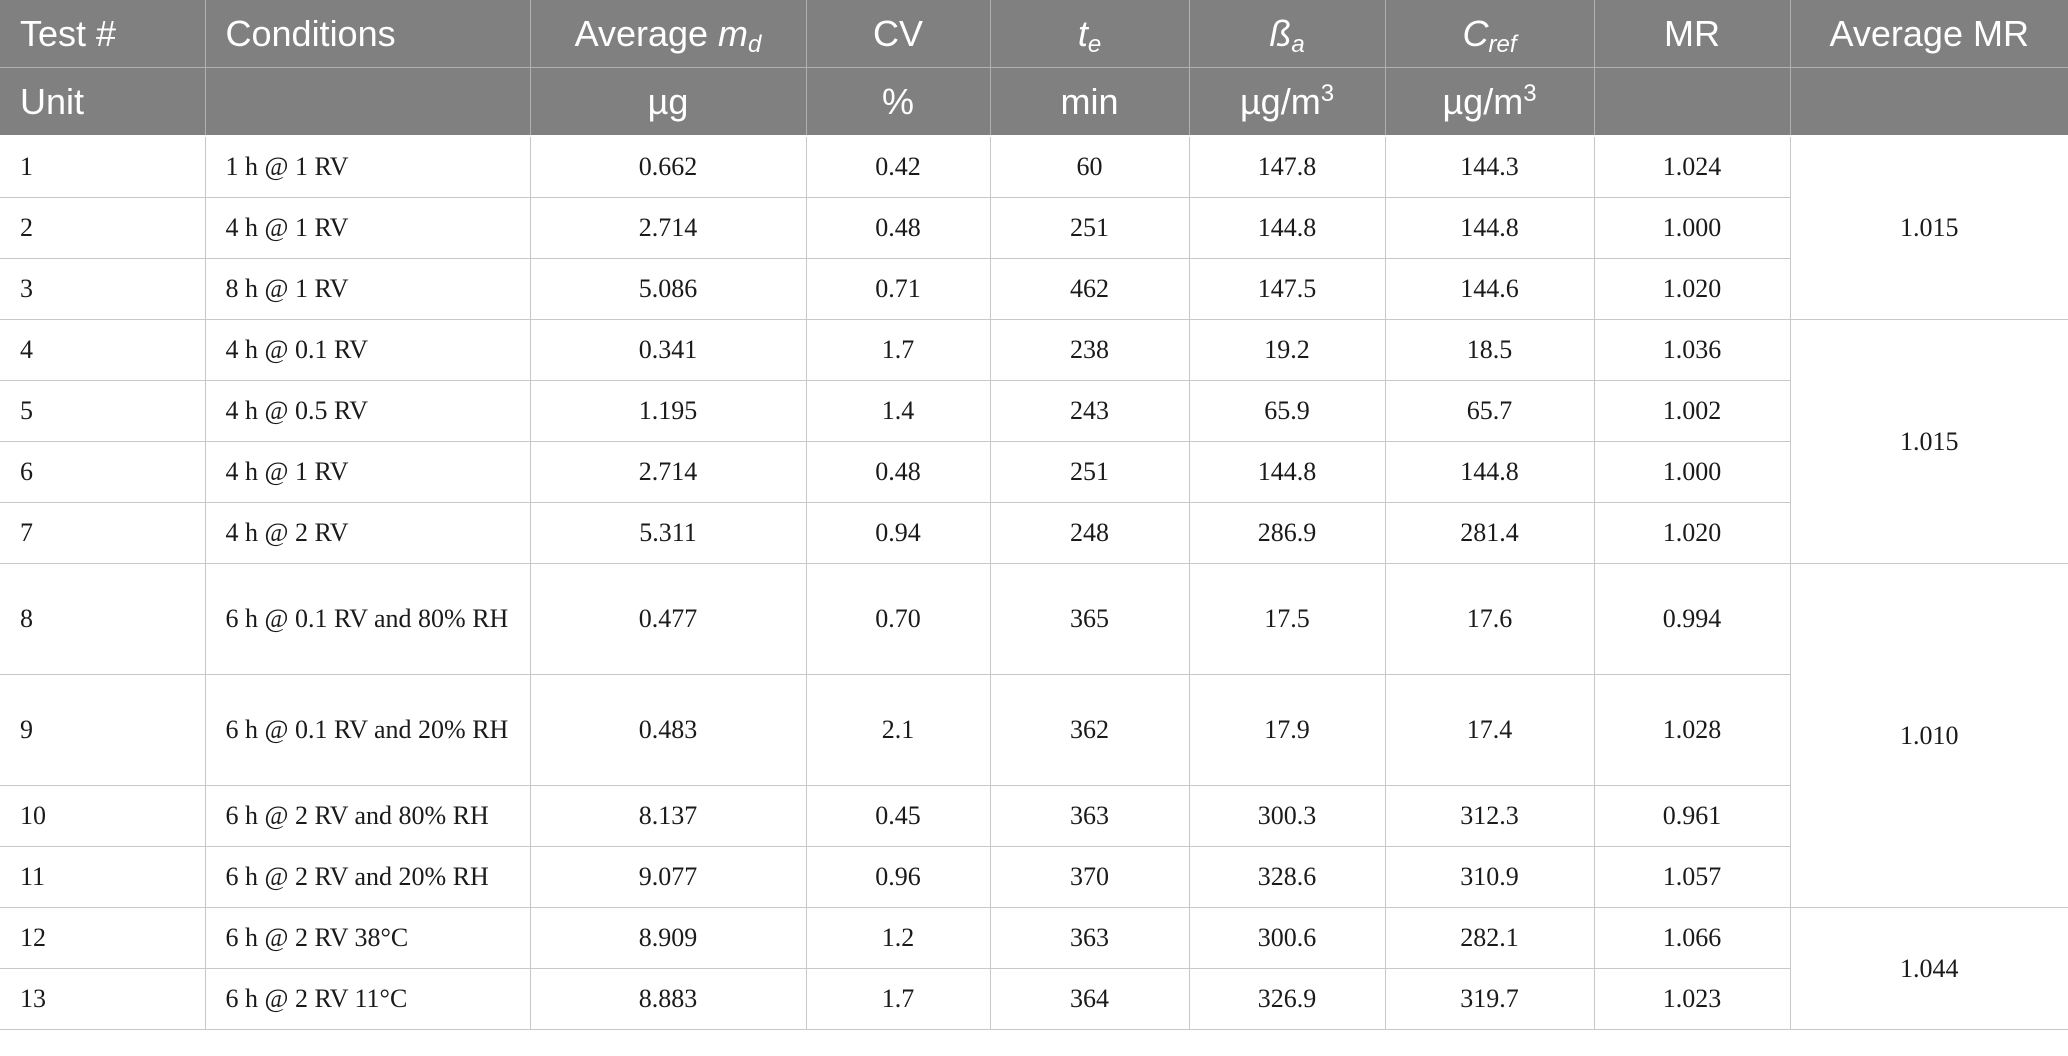 The image size is (2068, 1056). What do you see at coordinates (368, 34) in the screenshot?
I see `header-conditions: Conditions` at bounding box center [368, 34].